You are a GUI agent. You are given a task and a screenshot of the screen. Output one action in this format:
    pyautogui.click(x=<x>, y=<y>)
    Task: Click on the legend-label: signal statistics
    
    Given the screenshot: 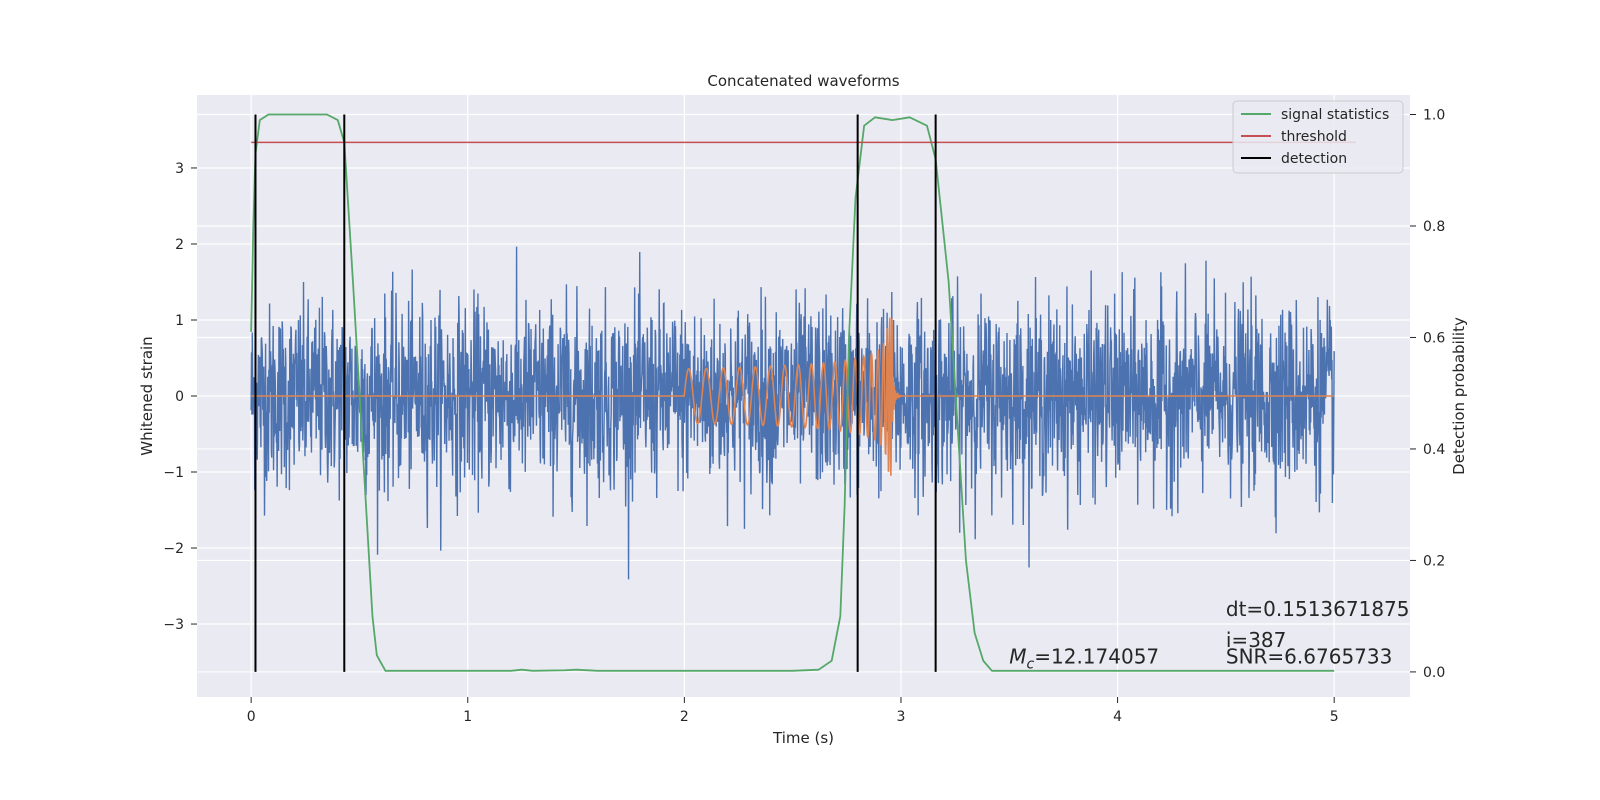 What is the action you would take?
    pyautogui.click(x=1335, y=115)
    